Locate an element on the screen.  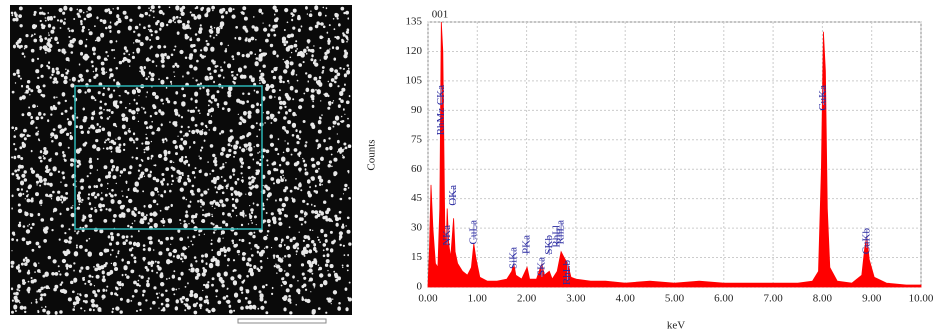
y-tick-label: 0 is located at coordinates (420, 287).